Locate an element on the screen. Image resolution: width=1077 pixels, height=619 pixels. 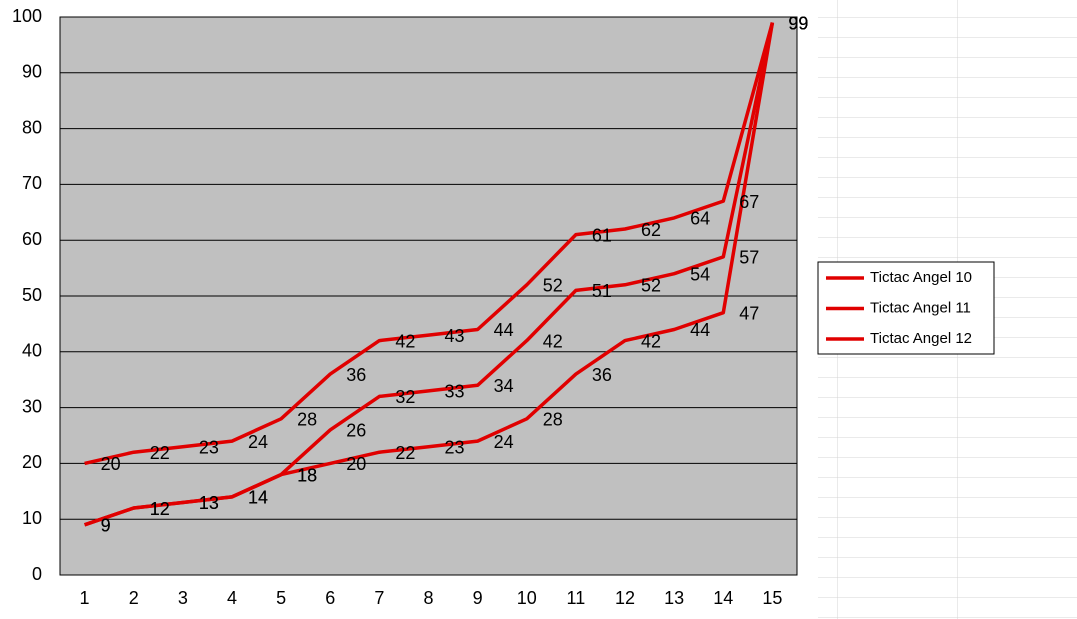
y-tick-label: 90 is located at coordinates (32, 72).